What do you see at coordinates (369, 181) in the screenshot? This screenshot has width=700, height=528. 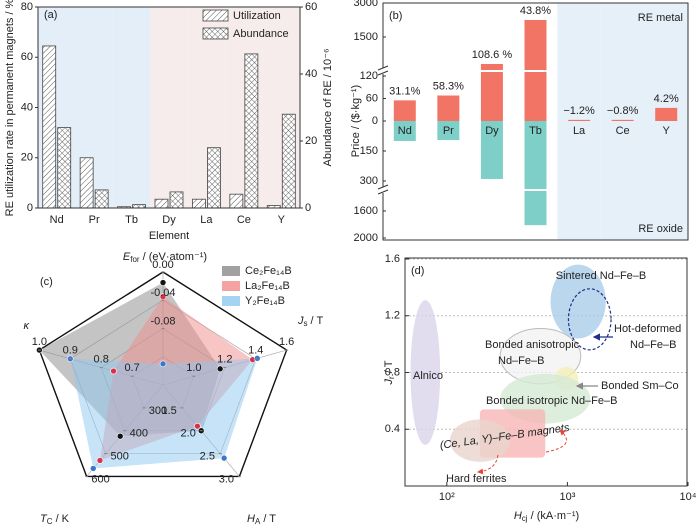 I see `y2-tick-label: 300` at bounding box center [369, 181].